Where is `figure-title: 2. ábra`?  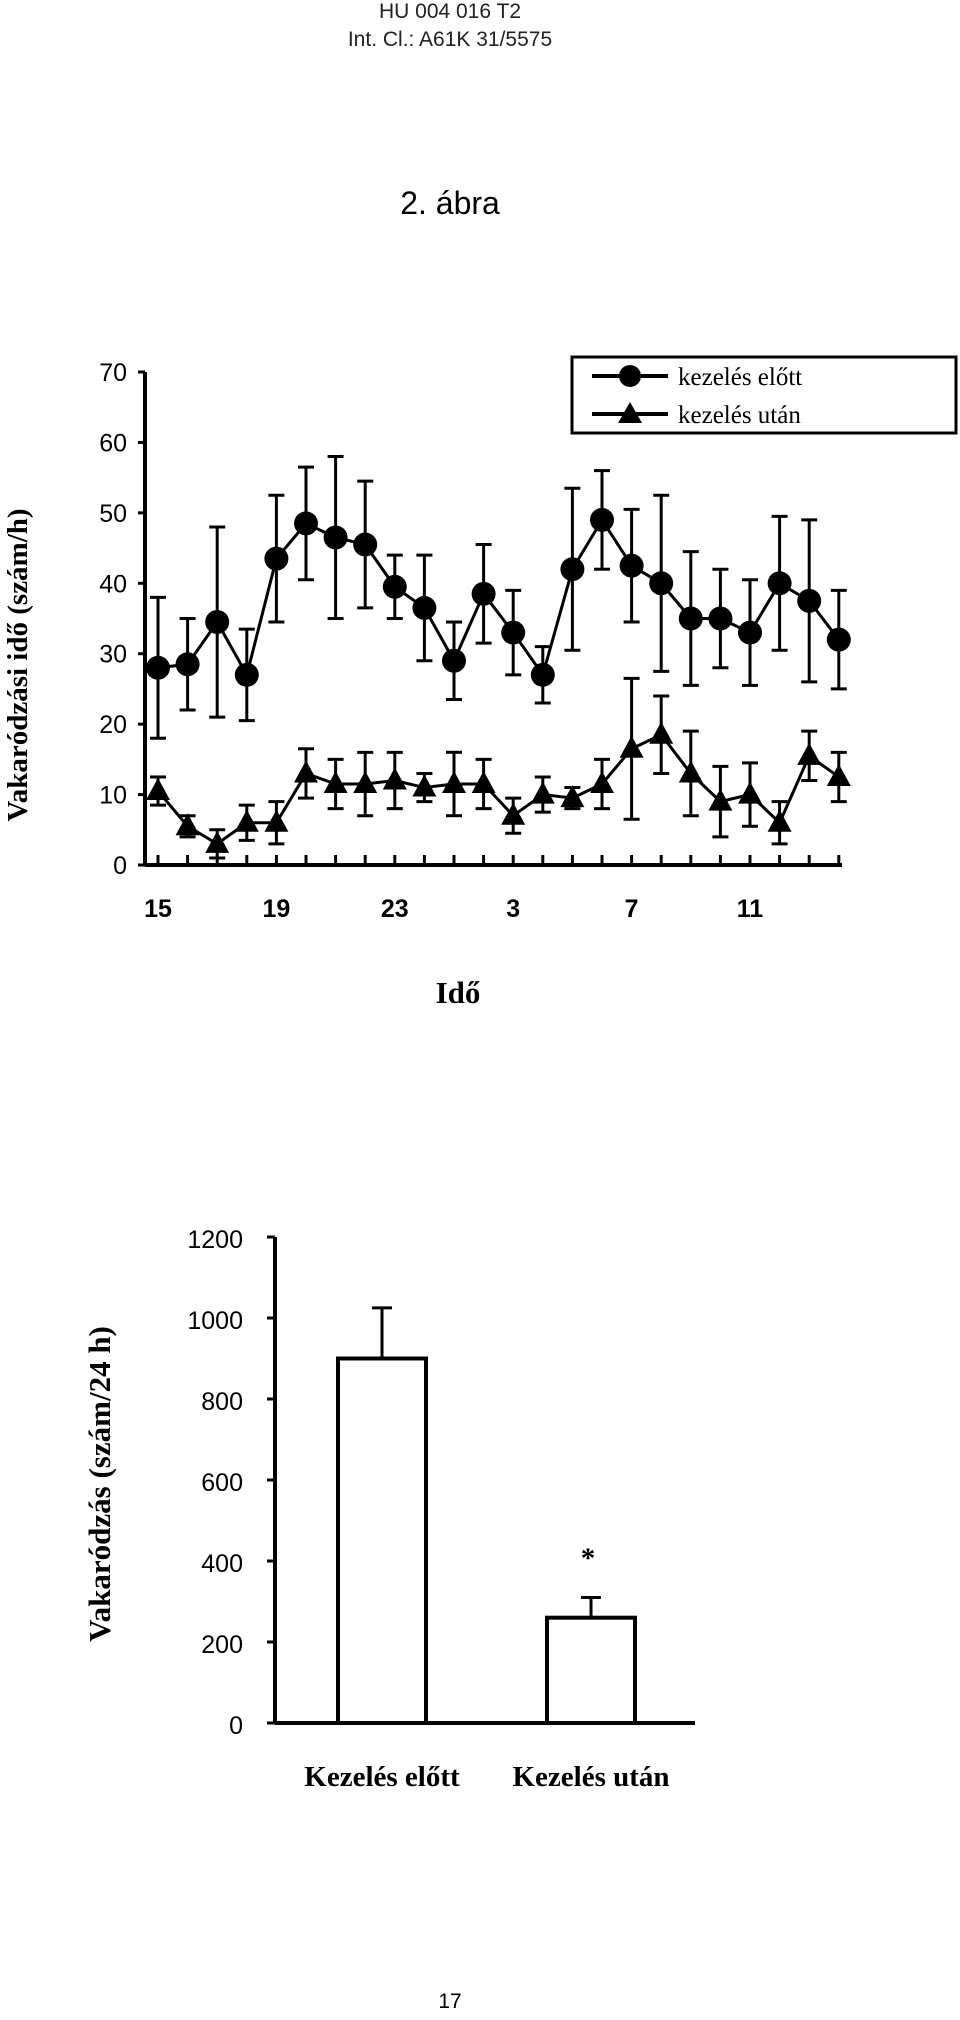 figure-title: 2. ábra is located at coordinates (450, 203).